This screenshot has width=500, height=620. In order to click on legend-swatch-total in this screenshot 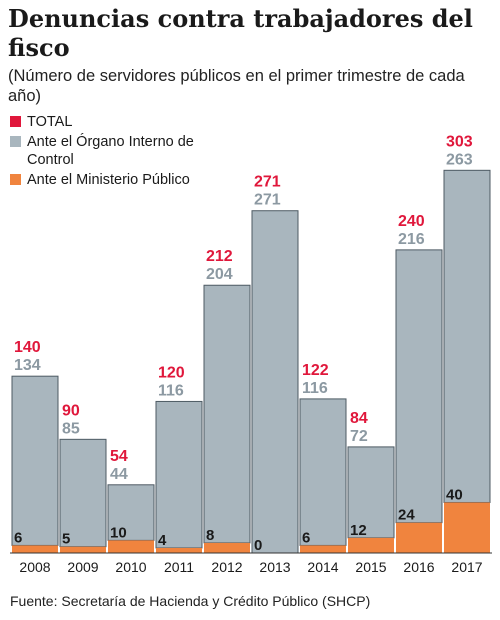, I will do `click(15, 121)`.